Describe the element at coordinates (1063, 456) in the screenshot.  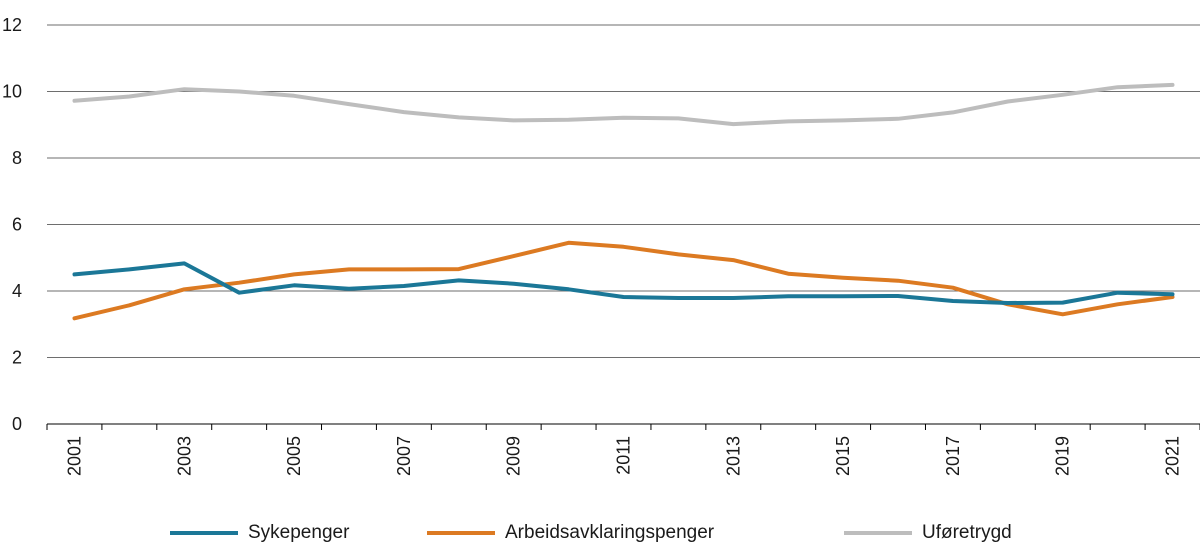
I see `x-tick-label: 2019` at that location.